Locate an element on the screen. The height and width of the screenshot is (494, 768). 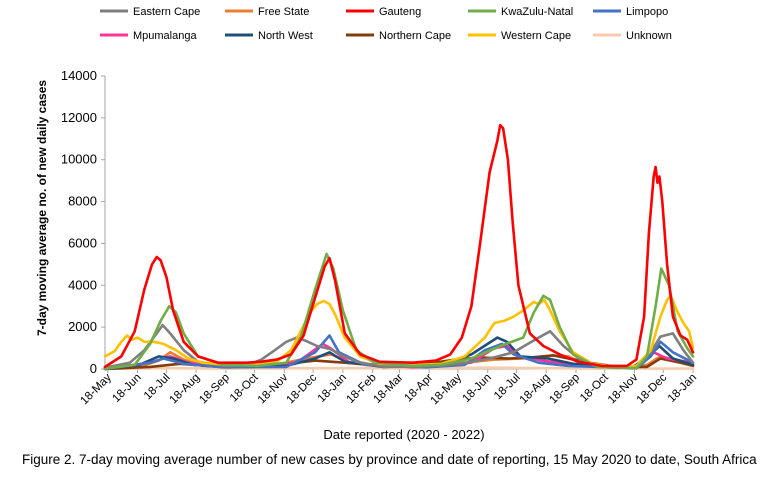
legend-label-eastern-cape: Eastern Cape is located at coordinates (166, 12).